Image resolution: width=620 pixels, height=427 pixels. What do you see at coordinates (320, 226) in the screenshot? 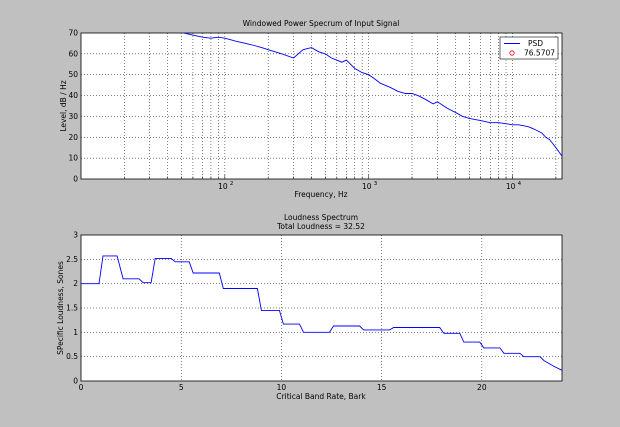
I see `loudness-plot-subtitle: Total Loudness = 32.52` at bounding box center [320, 226].